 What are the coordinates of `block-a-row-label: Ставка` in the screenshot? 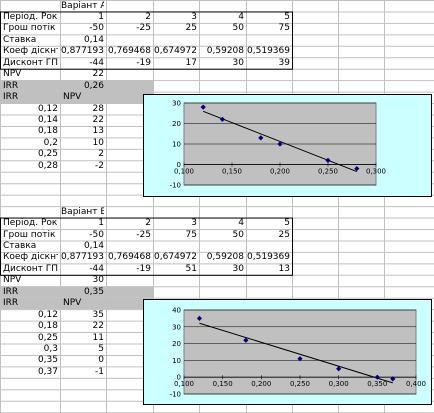 It's located at (20, 39).